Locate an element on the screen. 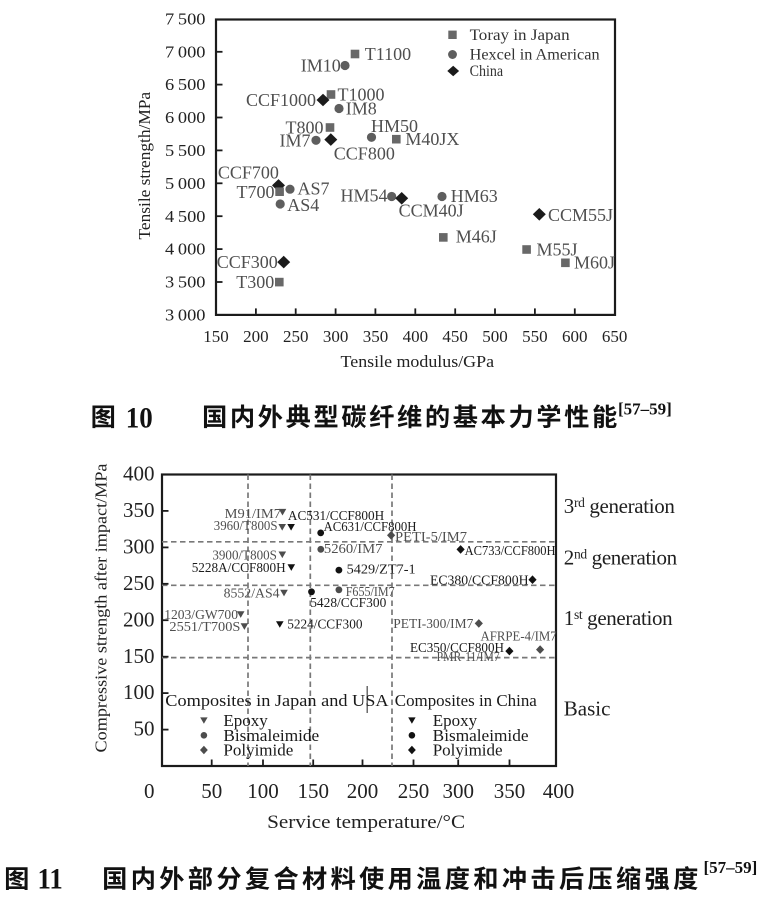 The height and width of the screenshot is (904, 768). svg-text: 3960/T800S is located at coordinates (246, 526).